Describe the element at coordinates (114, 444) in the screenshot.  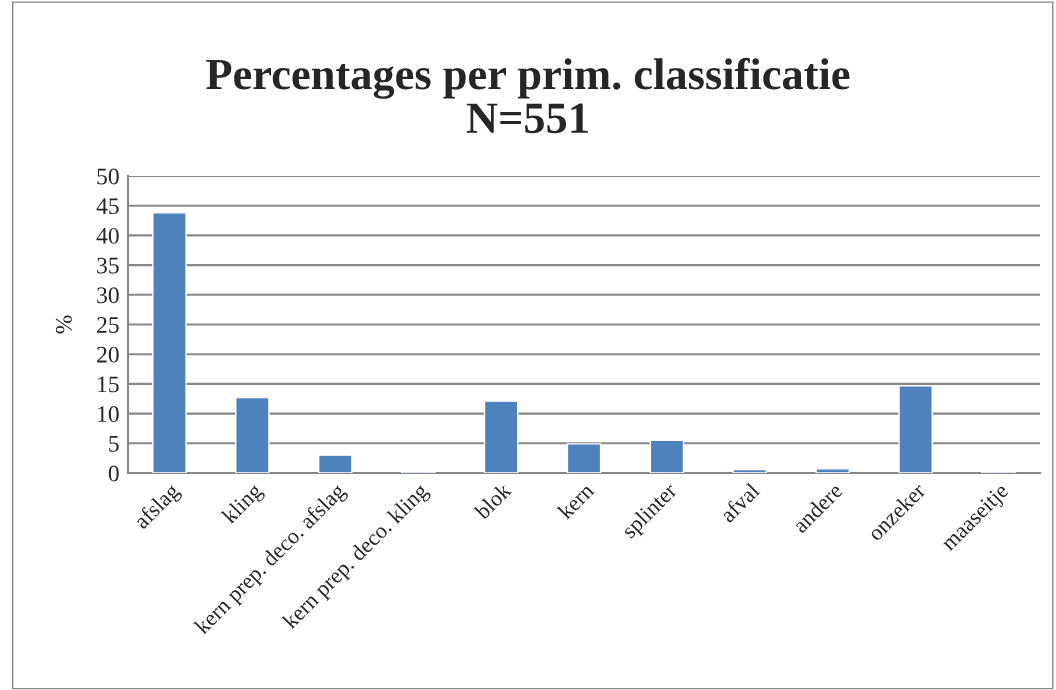
I see `y-tick-label: 5` at that location.